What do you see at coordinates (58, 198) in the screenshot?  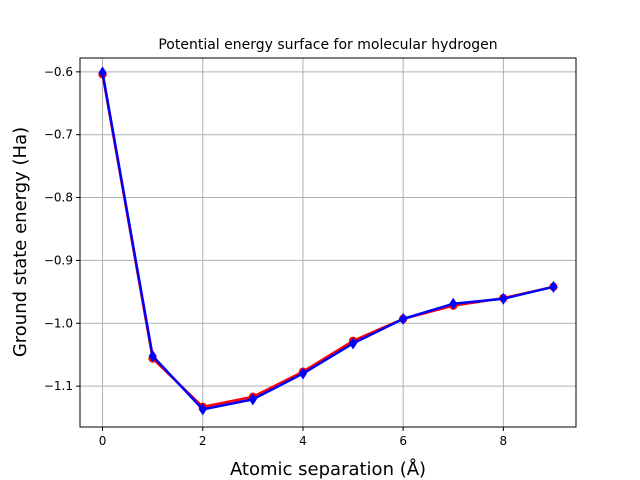 I see `y-tick-label: −0.8` at bounding box center [58, 198].